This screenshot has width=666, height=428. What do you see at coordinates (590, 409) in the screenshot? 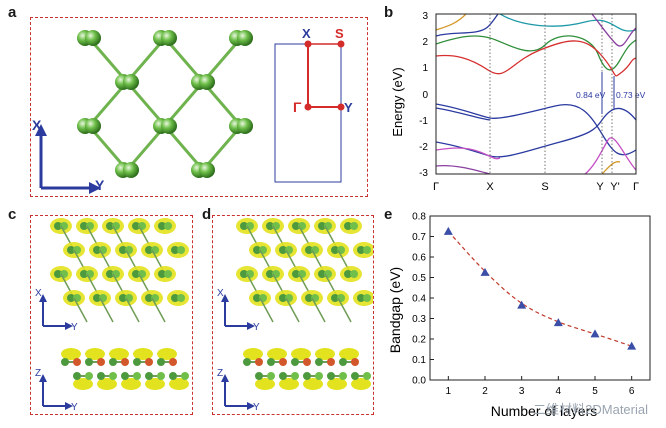
I see `watermark: 二维材料2DMaterial` at bounding box center [590, 409].